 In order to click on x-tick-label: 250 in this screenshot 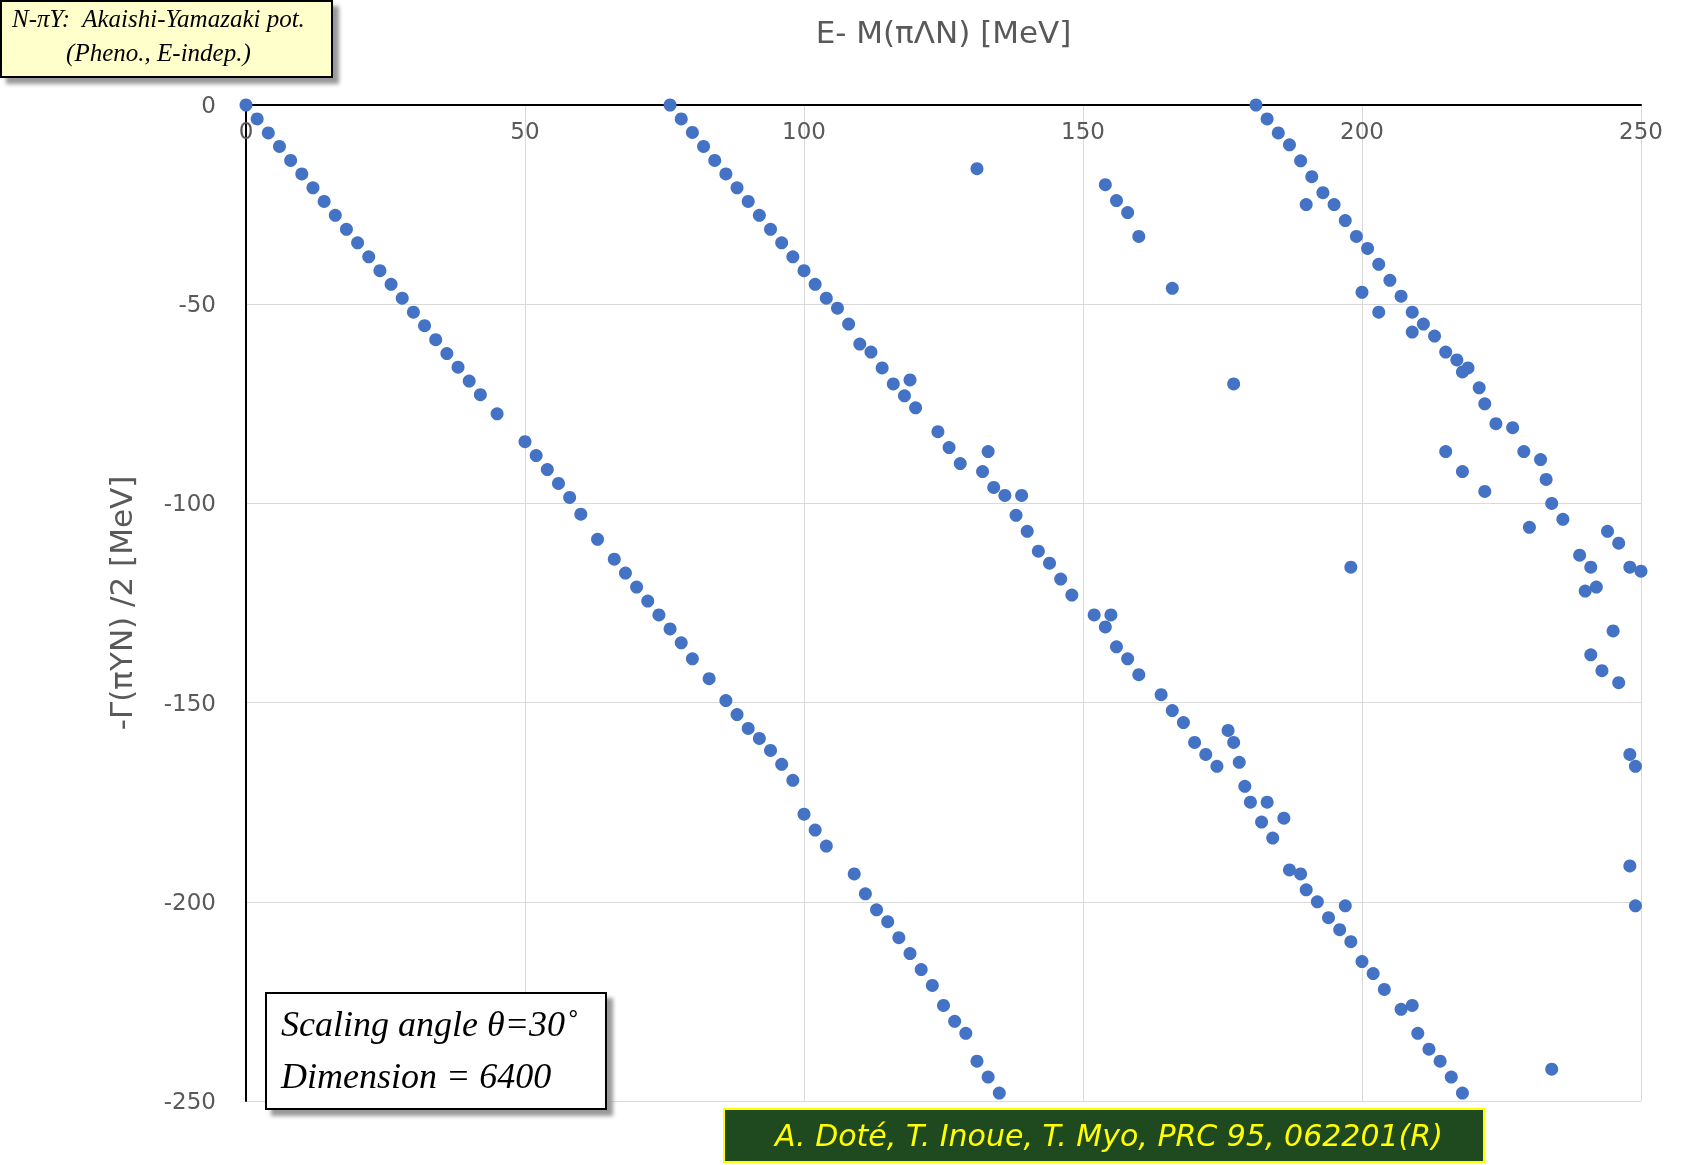, I will do `click(1641, 130)`.